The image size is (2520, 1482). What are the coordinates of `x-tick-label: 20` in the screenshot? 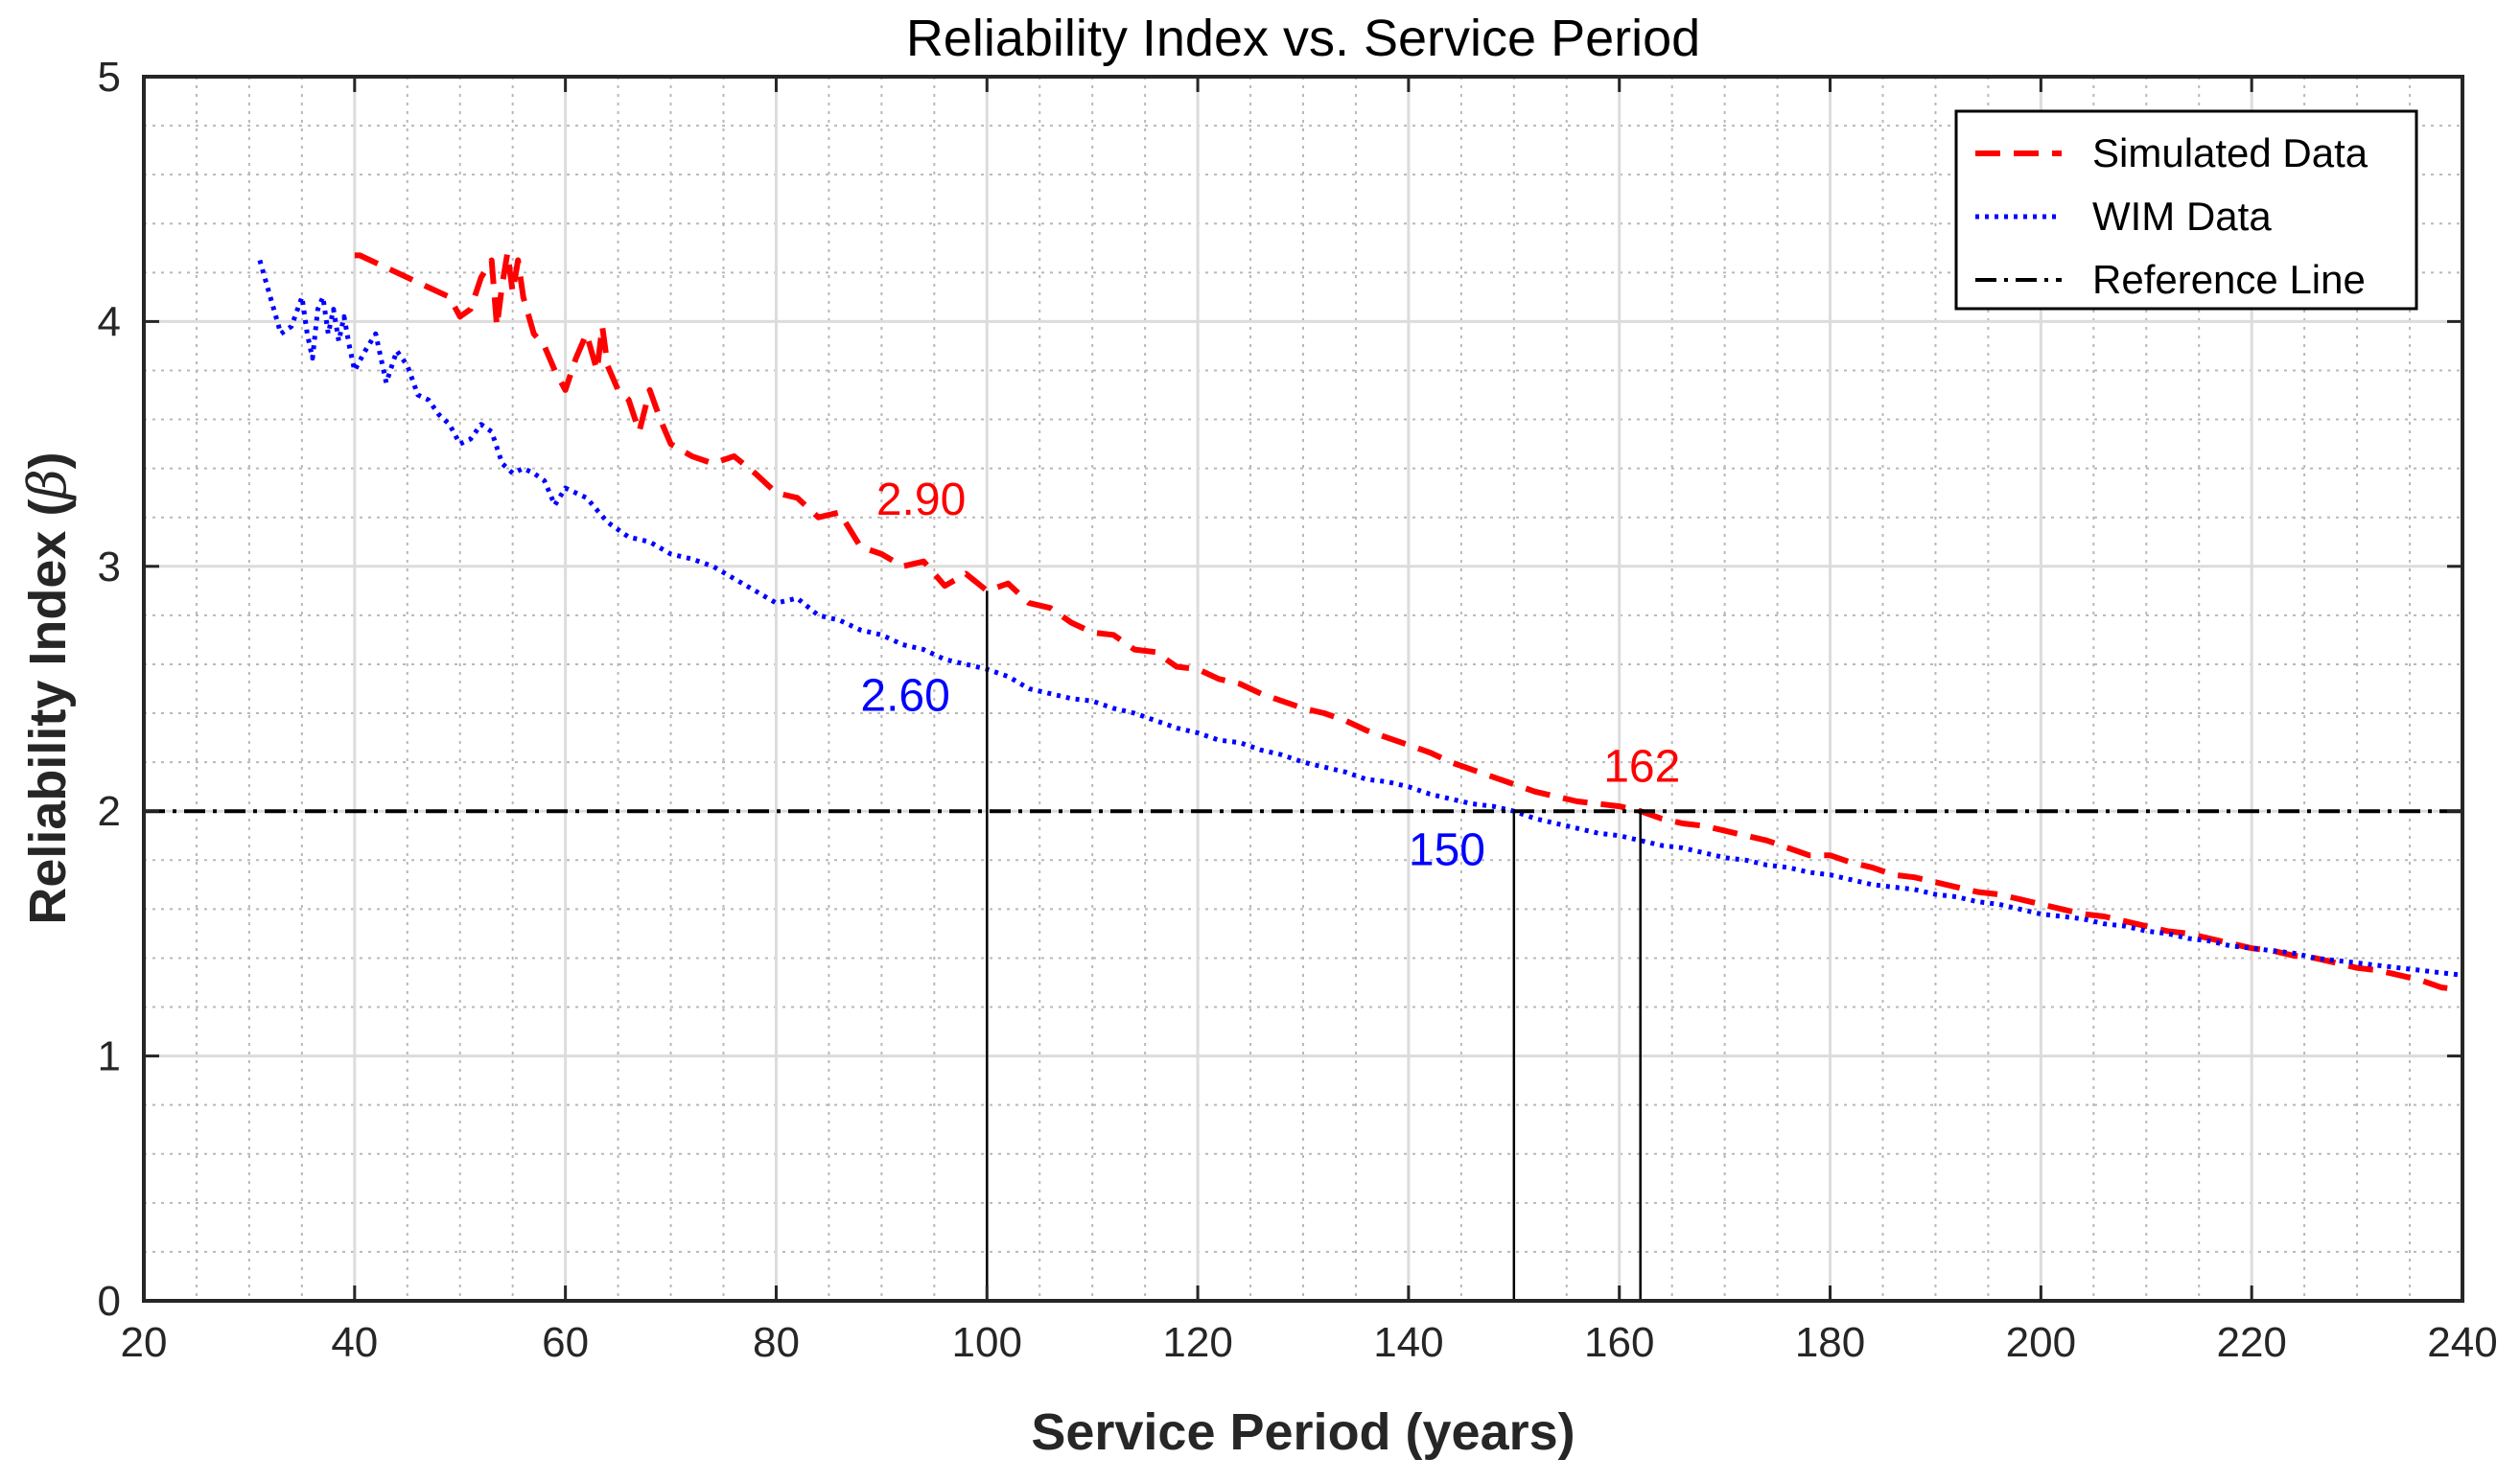 It's located at (144, 1342).